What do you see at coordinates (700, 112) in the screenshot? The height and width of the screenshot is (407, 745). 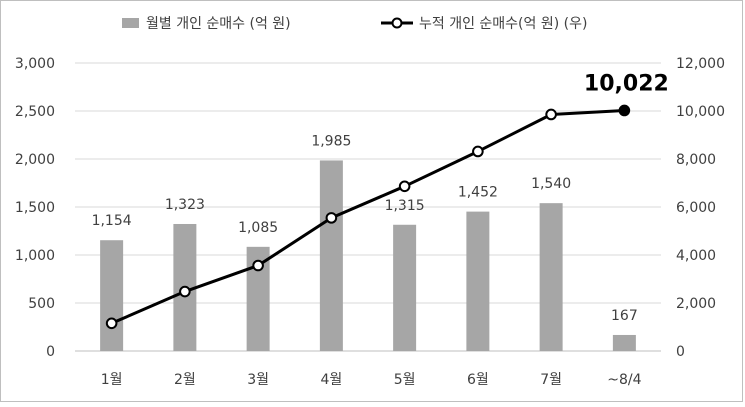 I see `right-tick-label: 10,000` at bounding box center [700, 112].